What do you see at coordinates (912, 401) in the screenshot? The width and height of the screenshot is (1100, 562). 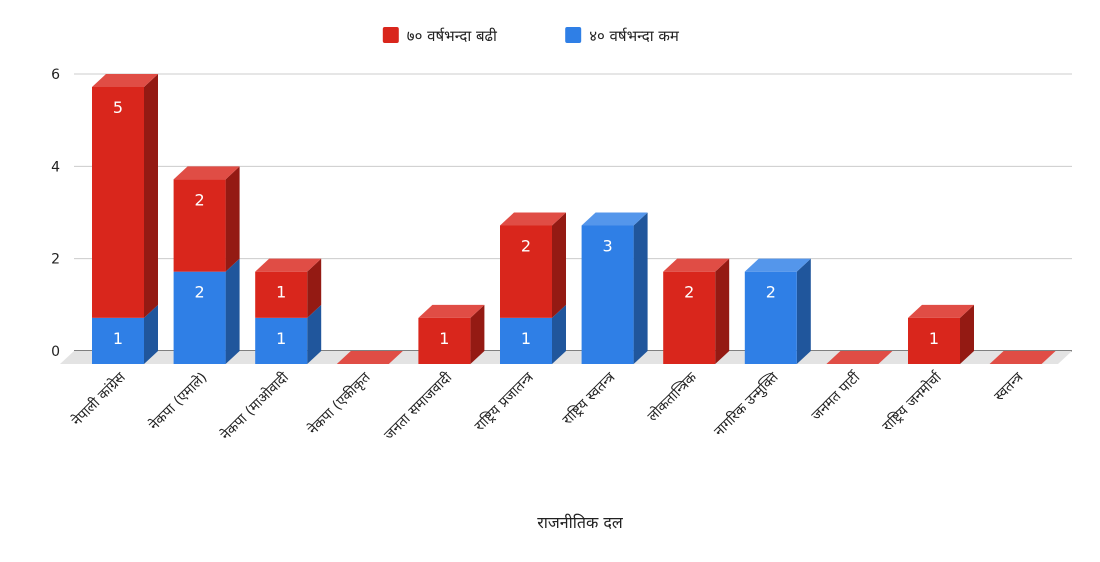 I see `x-tick-label: राष्ट्रिय जनमोर्चा` at bounding box center [912, 401].